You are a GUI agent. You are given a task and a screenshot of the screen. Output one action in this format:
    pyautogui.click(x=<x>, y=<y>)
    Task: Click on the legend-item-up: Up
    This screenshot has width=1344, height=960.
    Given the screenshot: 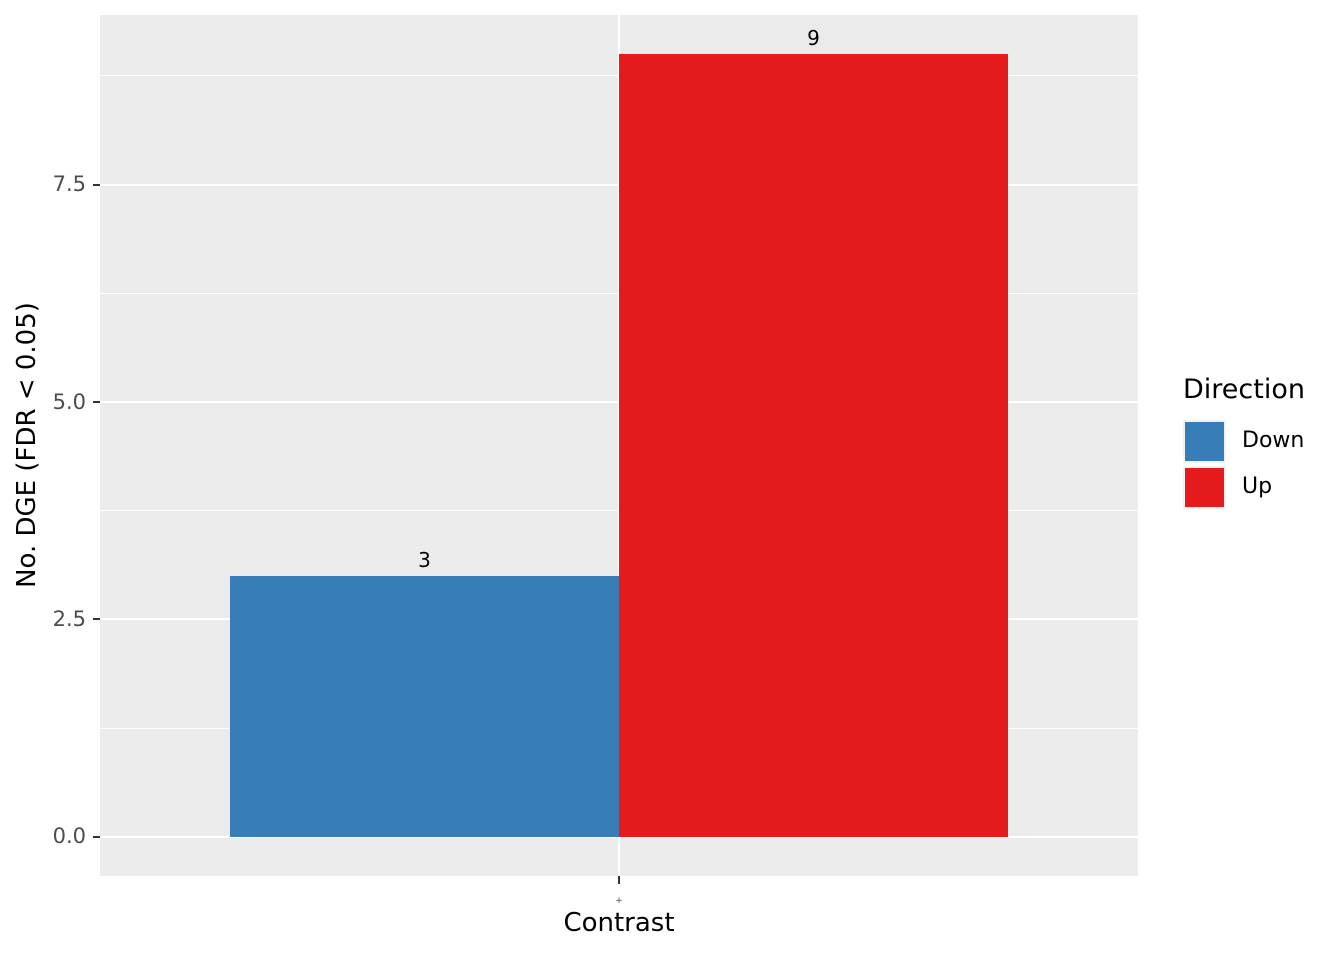 What is the action you would take?
    pyautogui.click(x=1244, y=487)
    